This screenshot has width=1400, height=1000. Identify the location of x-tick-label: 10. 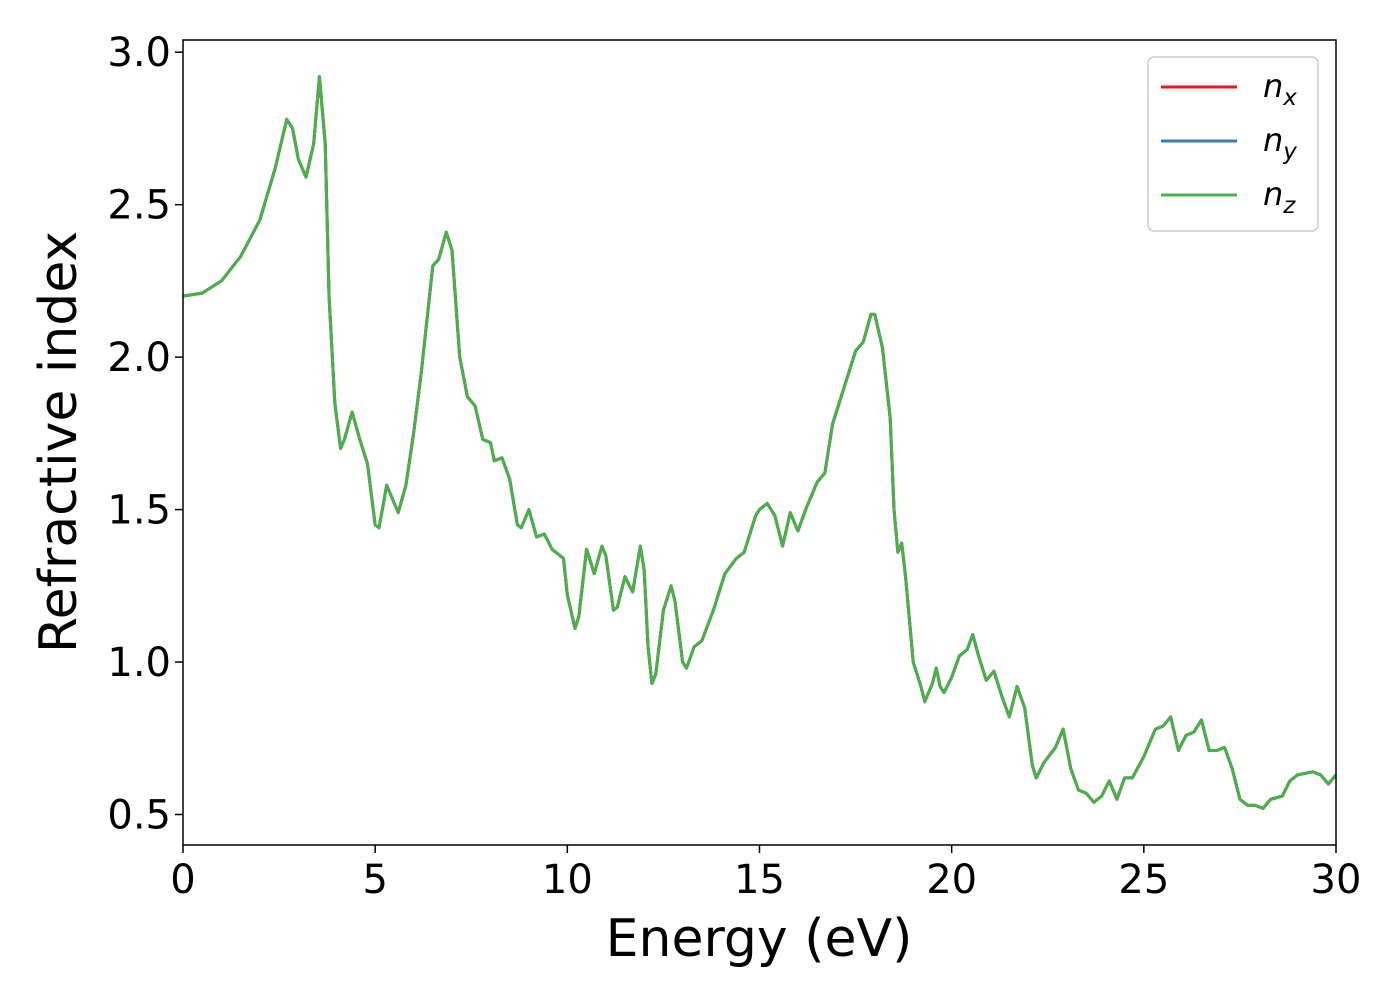
(567, 880).